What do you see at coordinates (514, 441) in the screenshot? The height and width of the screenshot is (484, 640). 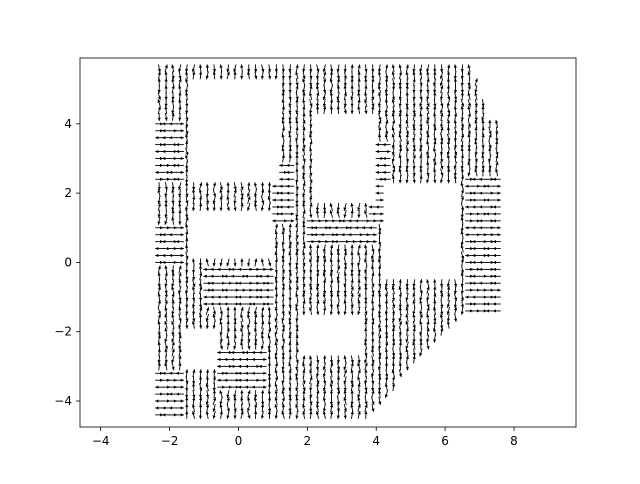 I see `x-tick-label: 8` at bounding box center [514, 441].